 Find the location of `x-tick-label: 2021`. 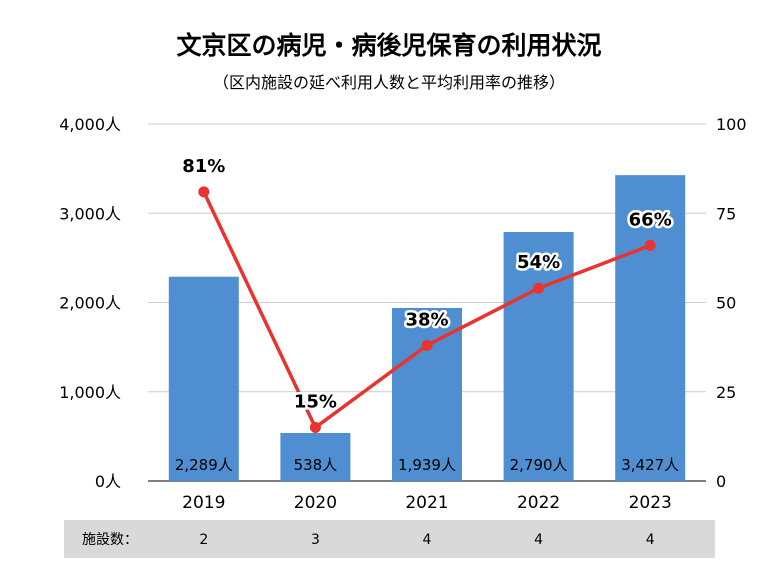

x-tick-label: 2021 is located at coordinates (426, 503).